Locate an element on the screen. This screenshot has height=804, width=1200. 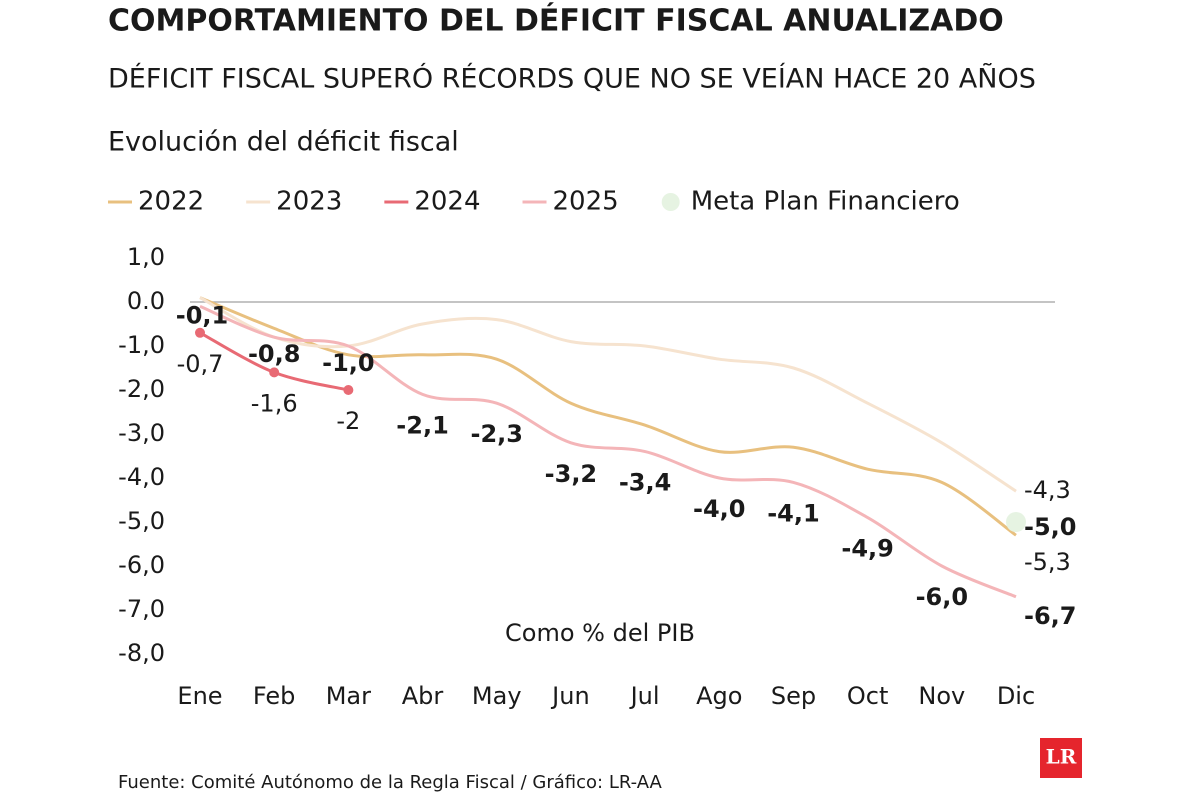
x-tick-label: Abr is located at coordinates (423, 696).